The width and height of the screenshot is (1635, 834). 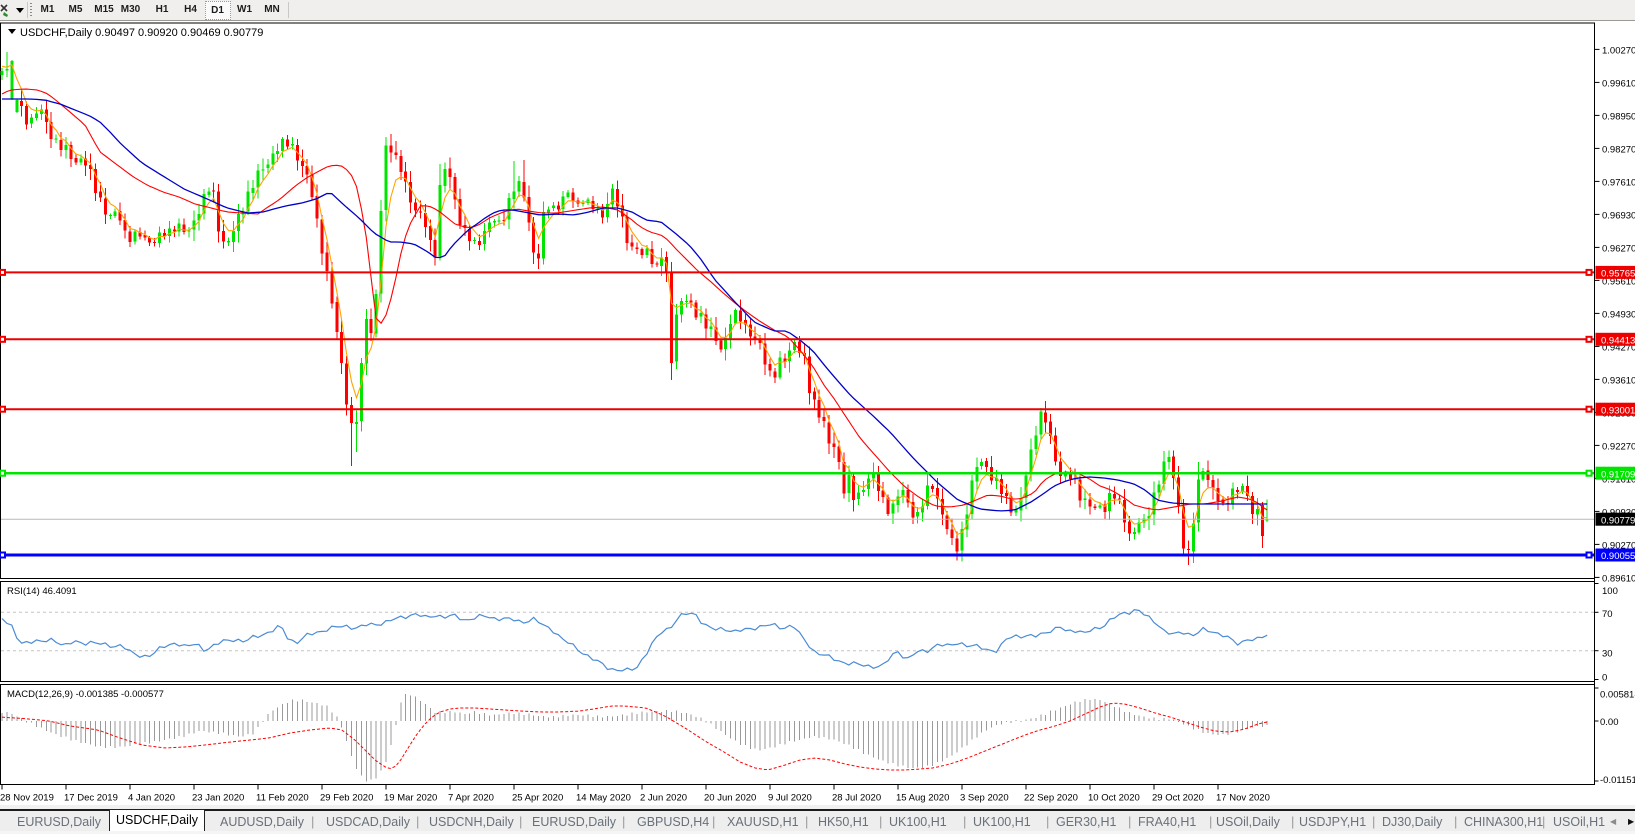 I want to click on svg-text: 100, so click(x=1610, y=591).